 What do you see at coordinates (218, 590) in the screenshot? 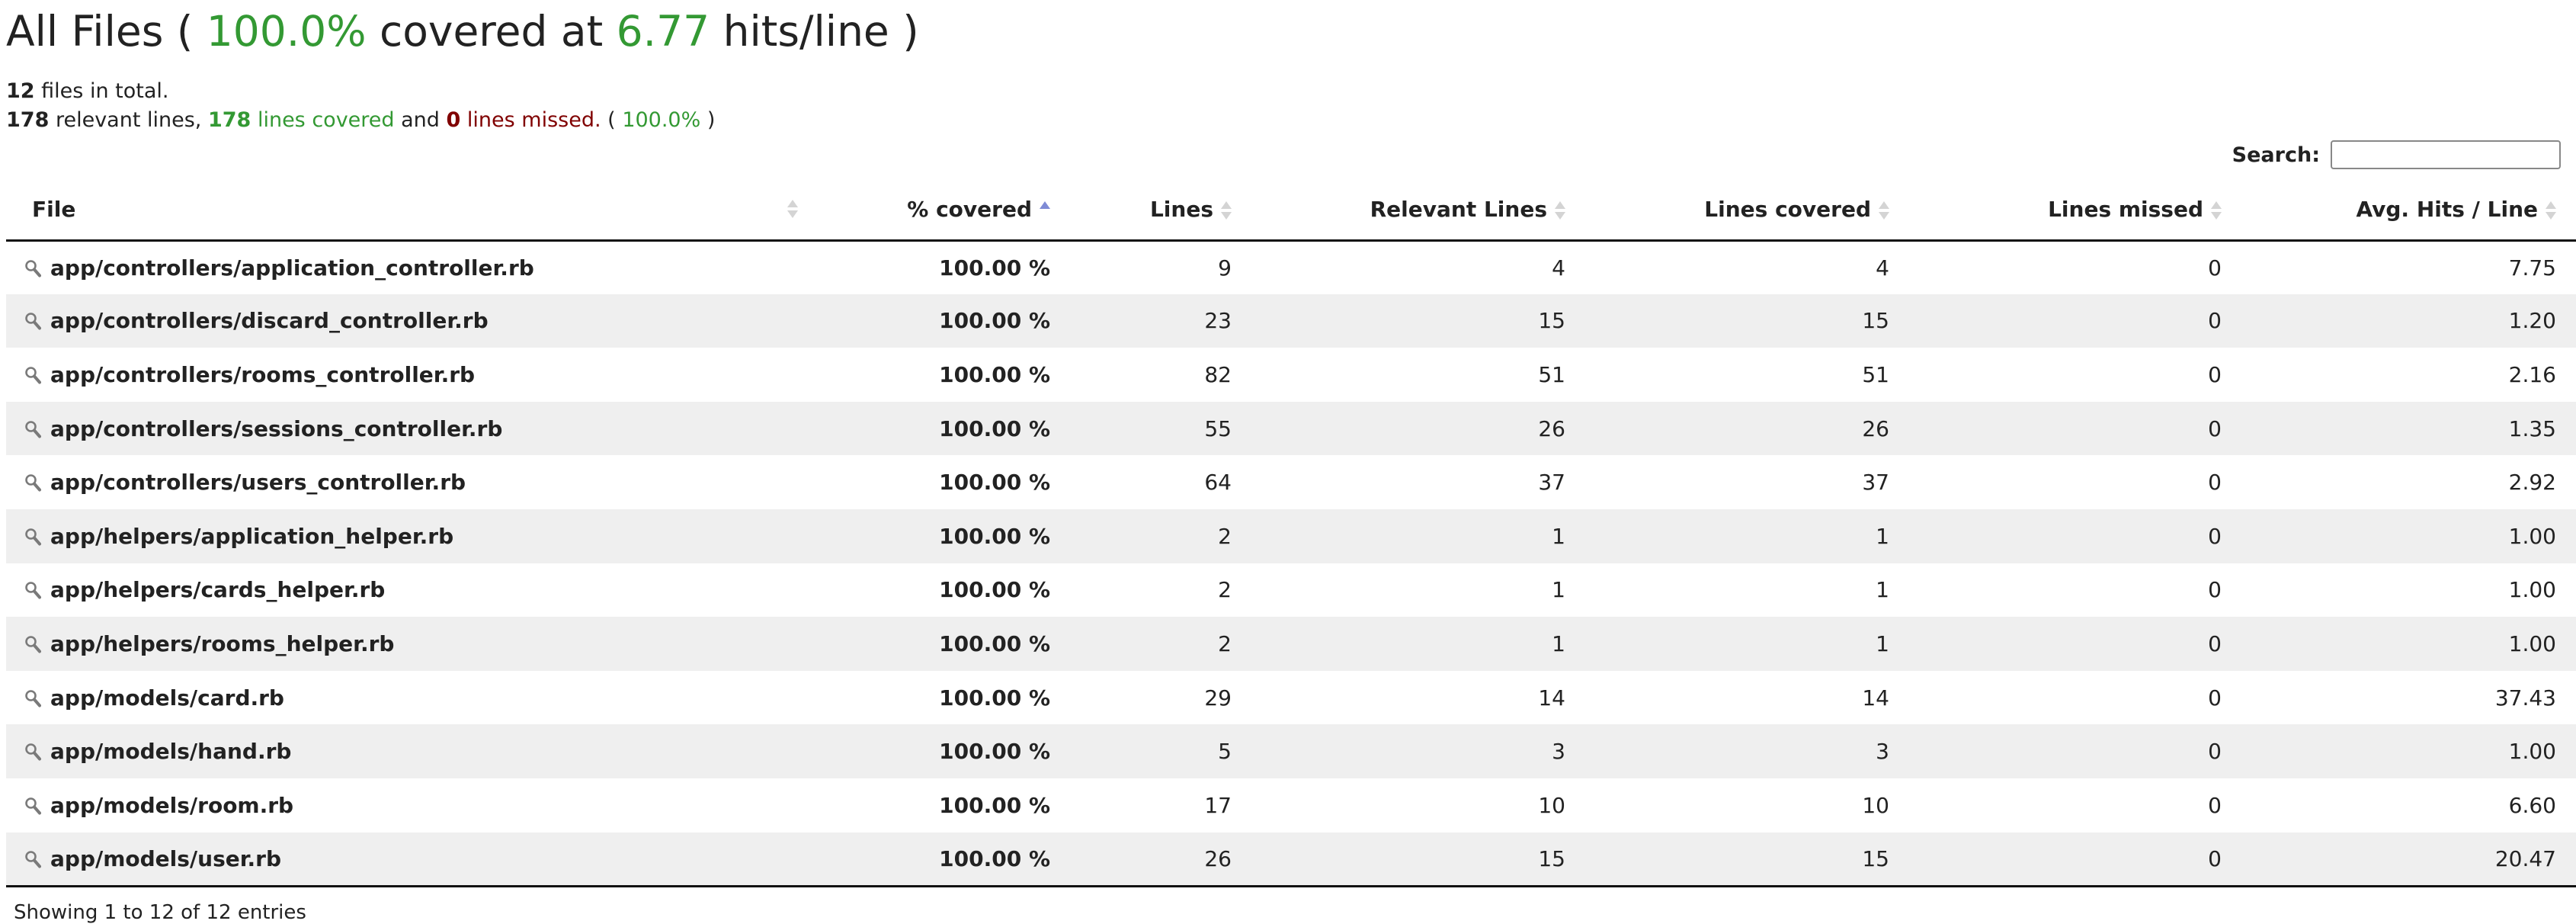
I see `file-link: app/helpers/cards_helper.rb` at bounding box center [218, 590].